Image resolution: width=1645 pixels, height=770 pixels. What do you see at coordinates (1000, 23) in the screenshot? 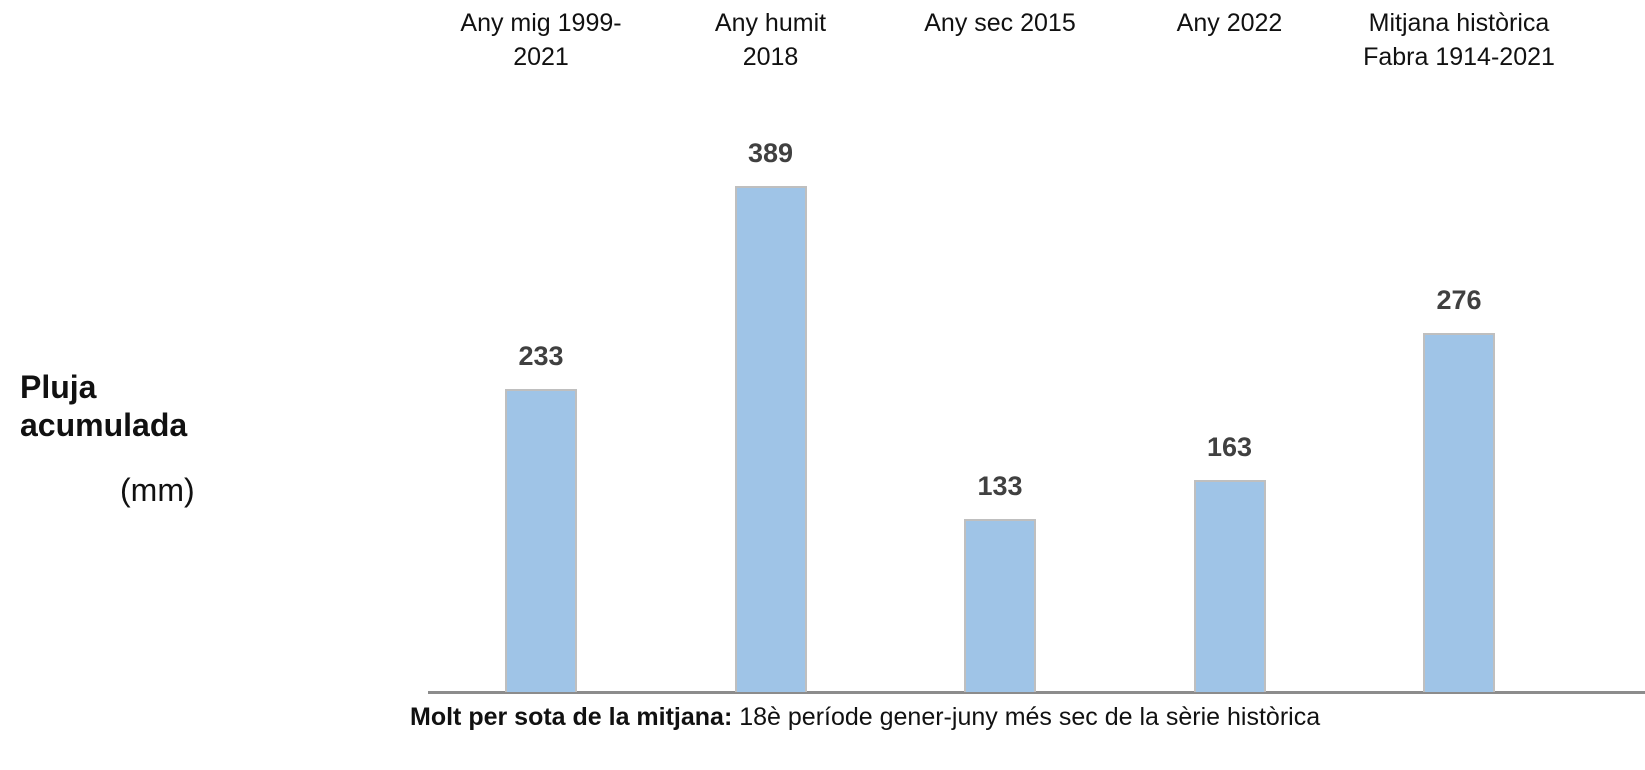
I see `x-tick-label: Any sec 2015` at bounding box center [1000, 23].